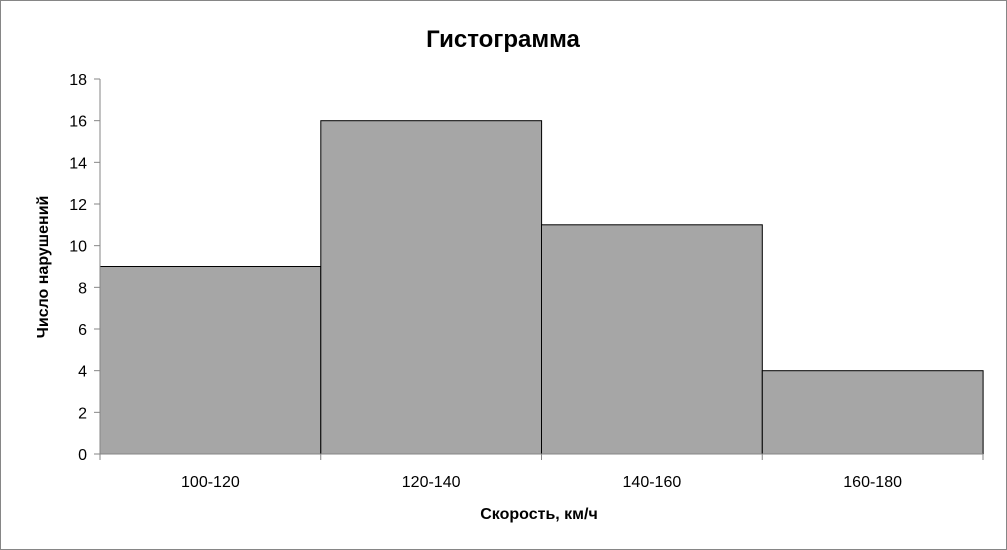  I want to click on y-axis-label: Число нарушений, so click(43, 267).